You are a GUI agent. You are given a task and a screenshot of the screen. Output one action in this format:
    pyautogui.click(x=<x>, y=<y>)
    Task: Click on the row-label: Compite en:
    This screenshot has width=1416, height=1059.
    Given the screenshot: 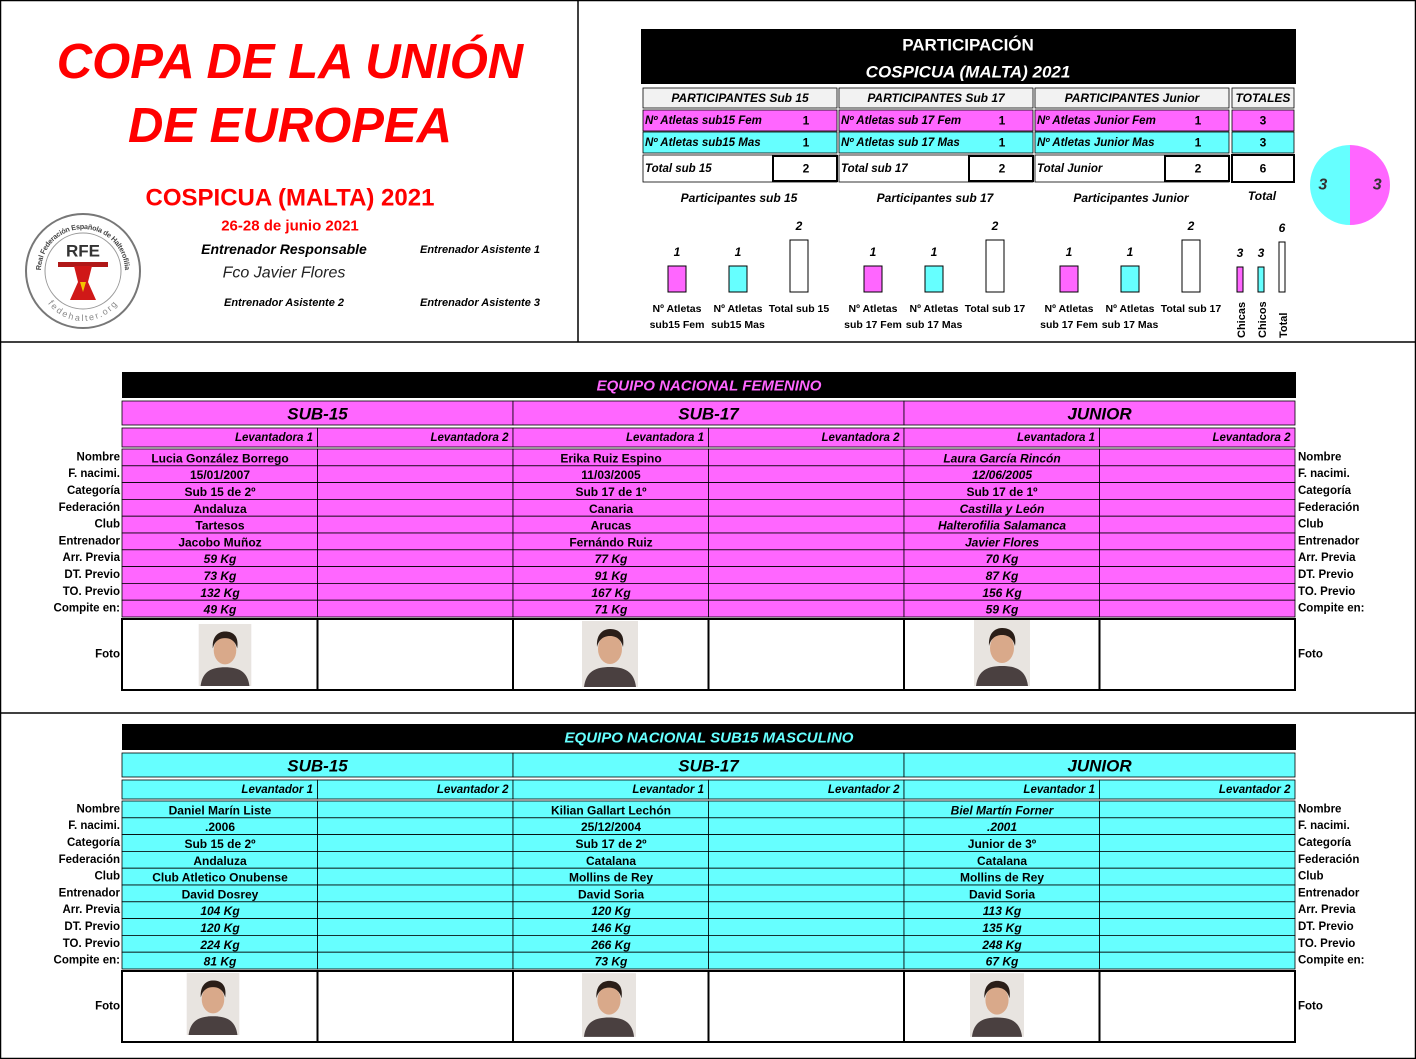 What is the action you would take?
    pyautogui.click(x=1331, y=609)
    